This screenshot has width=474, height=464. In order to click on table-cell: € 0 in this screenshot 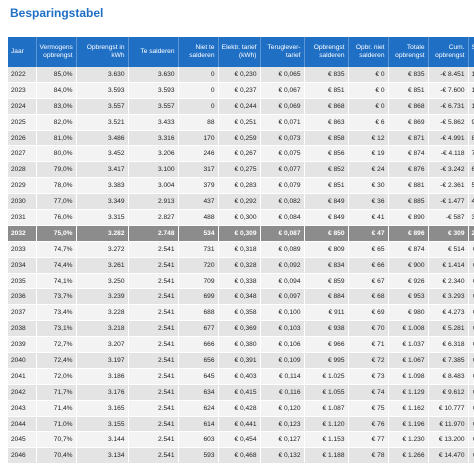, I will do `click(368, 90)`.